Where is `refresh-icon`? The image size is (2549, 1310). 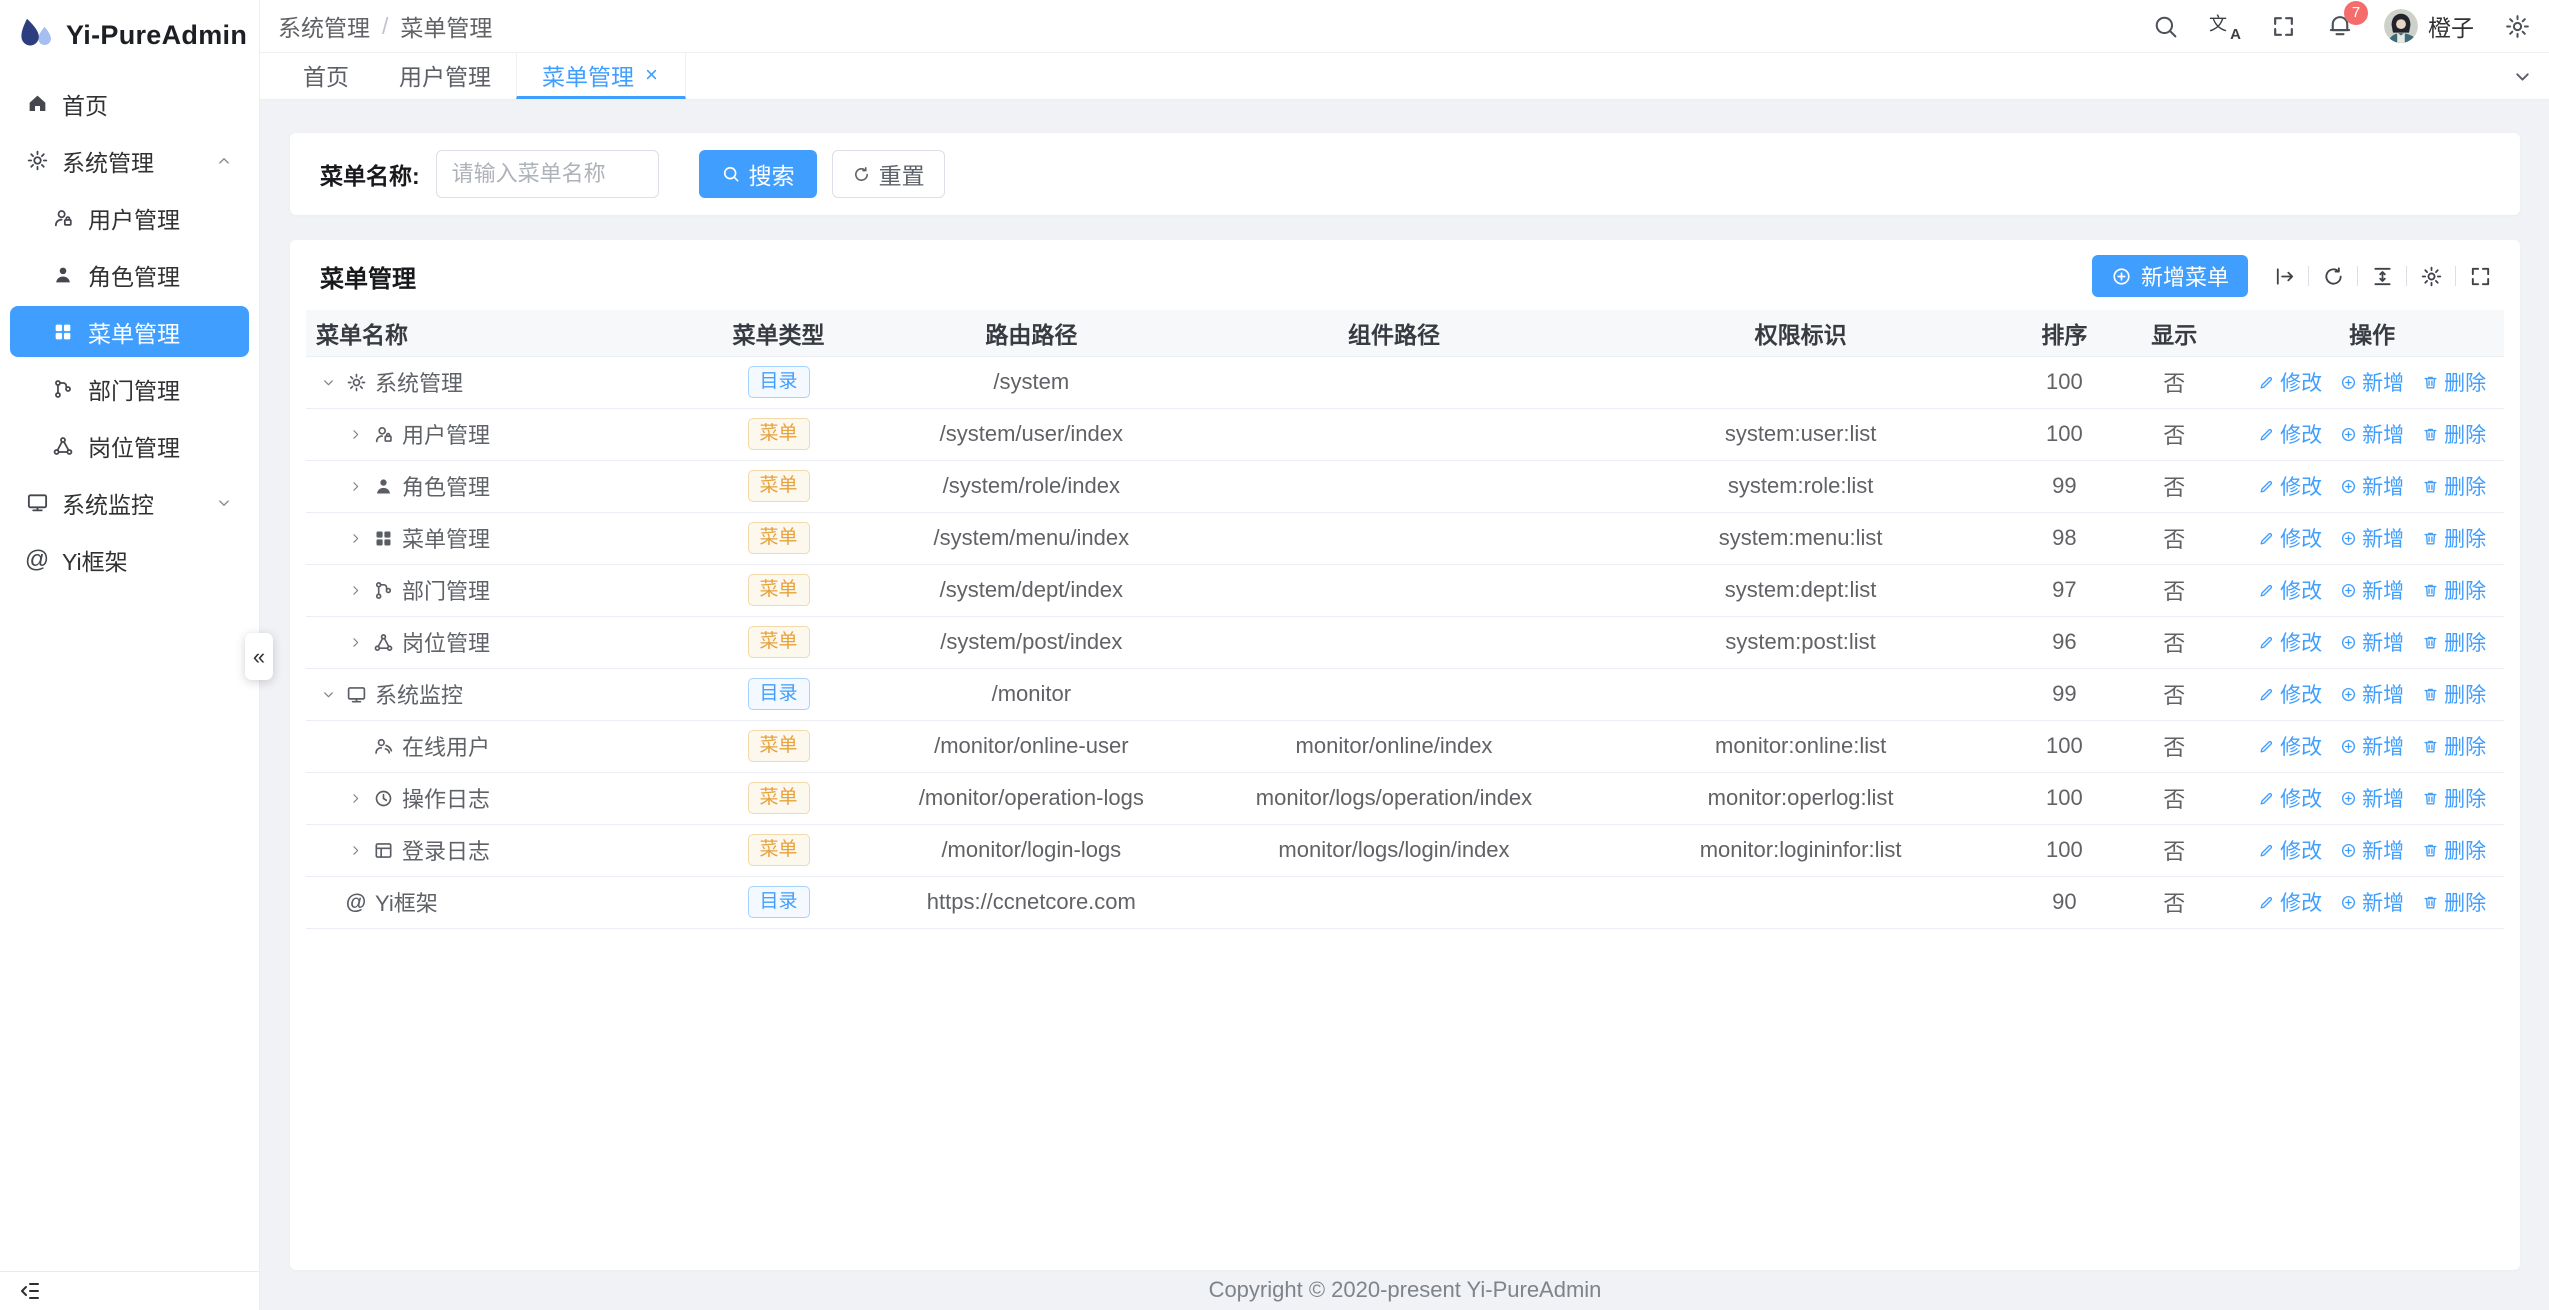 refresh-icon is located at coordinates (2333, 276).